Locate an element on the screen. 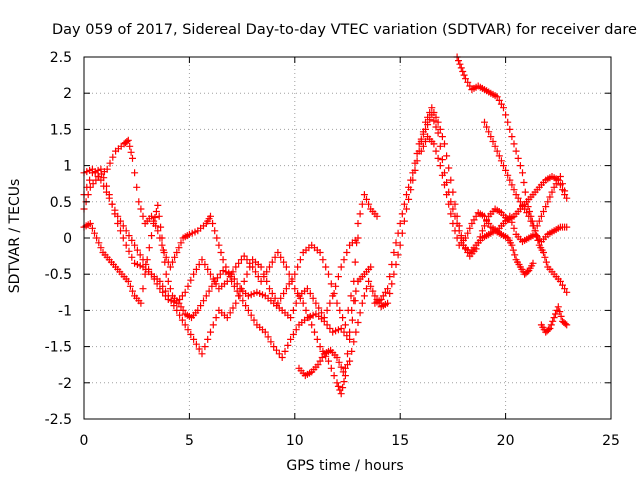  y-tick-label: 2.5 is located at coordinates (61, 58).